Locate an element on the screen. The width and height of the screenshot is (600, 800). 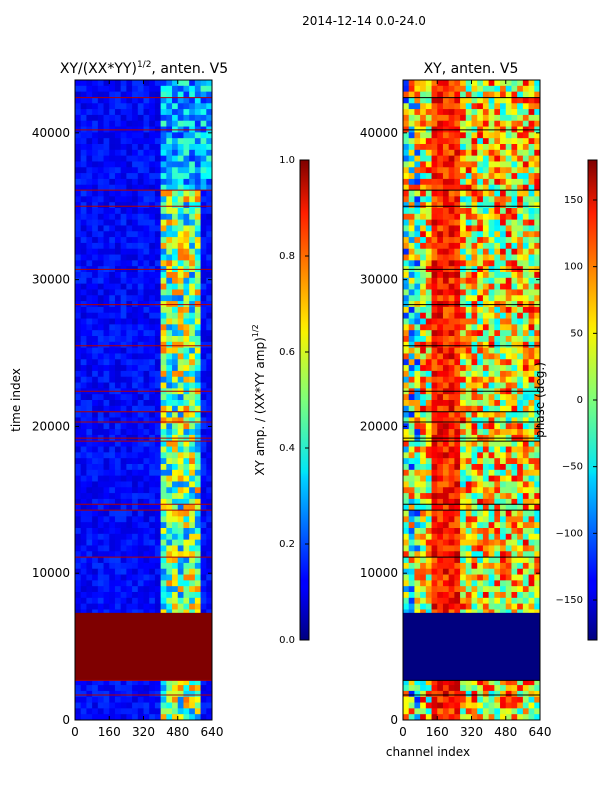
amp-colorbar-label-exponent: 1/2 is located at coordinates (255, 330).